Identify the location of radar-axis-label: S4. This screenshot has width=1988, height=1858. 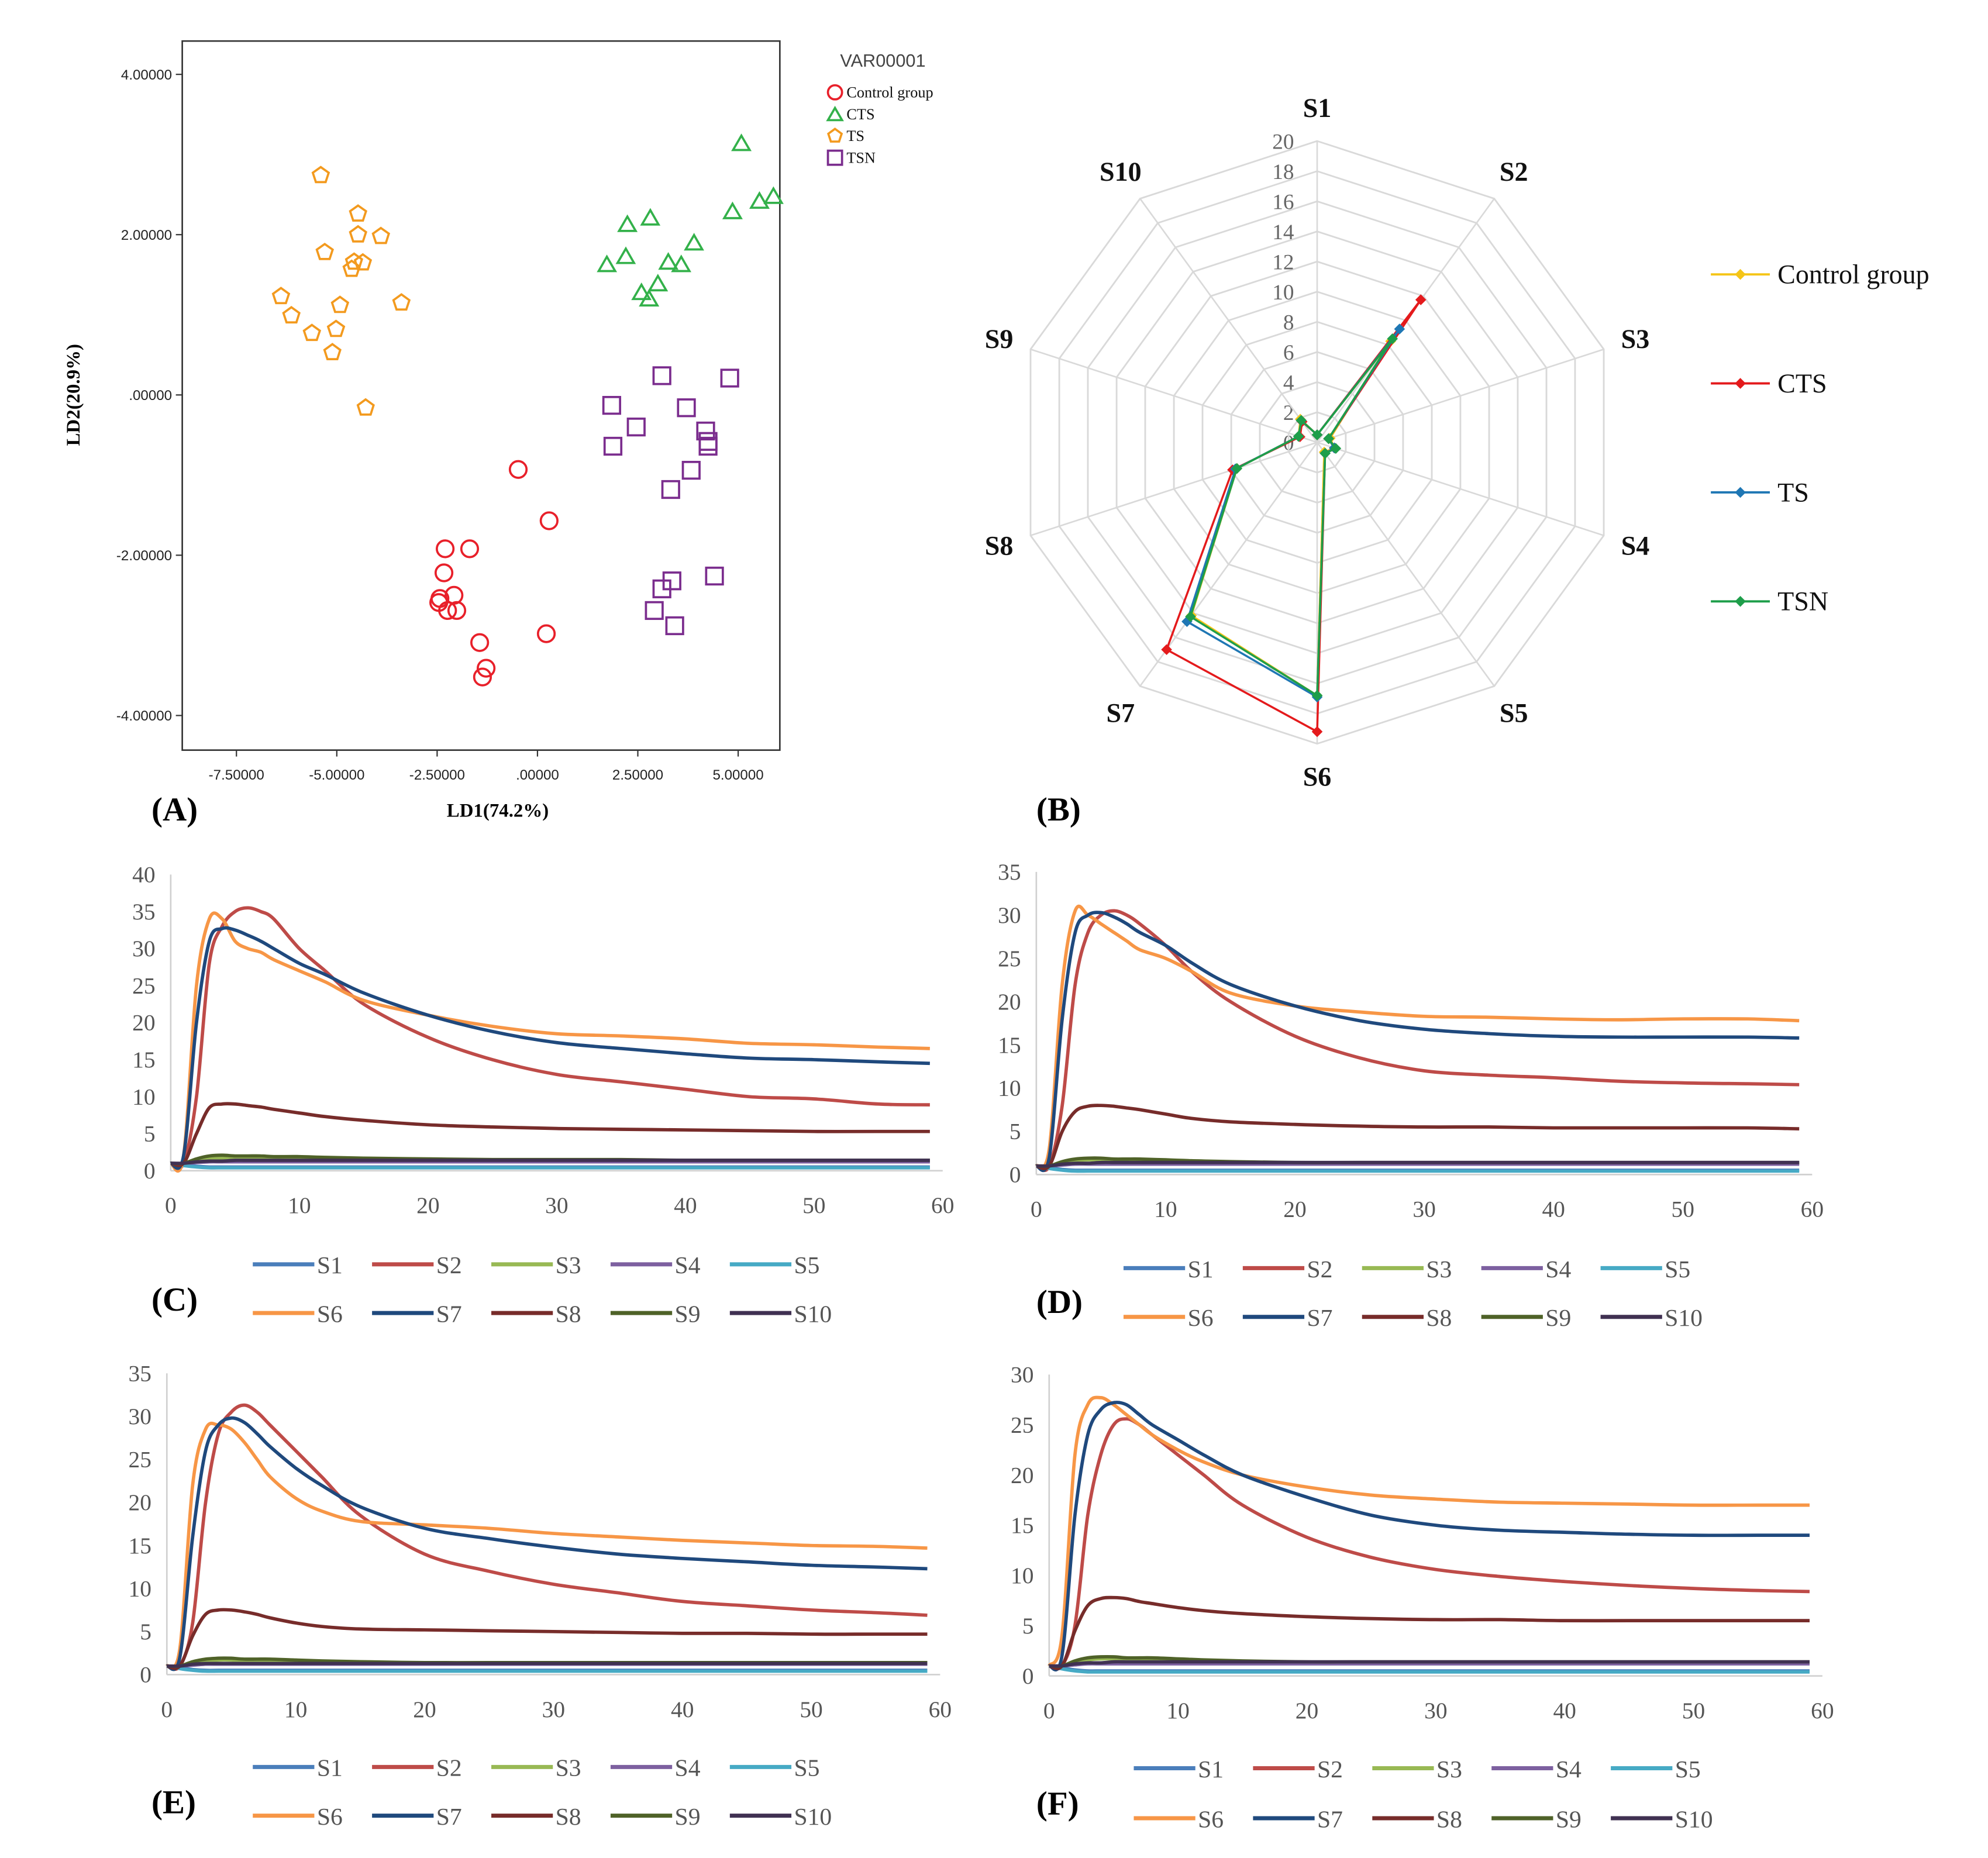
(1635, 546).